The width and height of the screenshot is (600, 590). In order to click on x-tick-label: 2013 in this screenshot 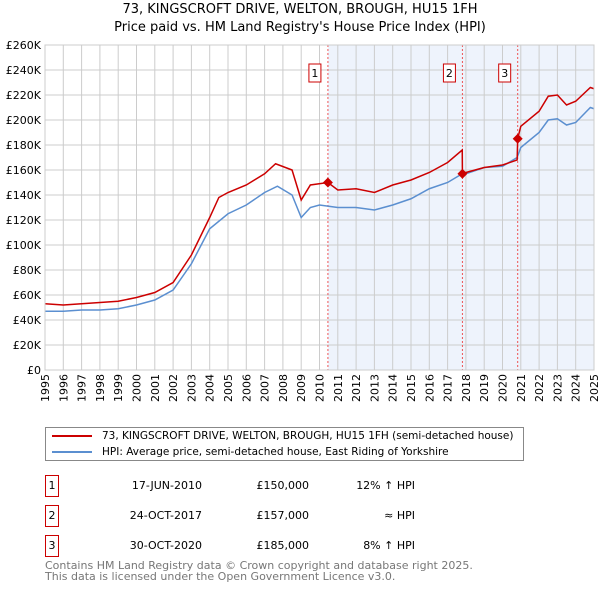, I will do `click(374, 388)`.